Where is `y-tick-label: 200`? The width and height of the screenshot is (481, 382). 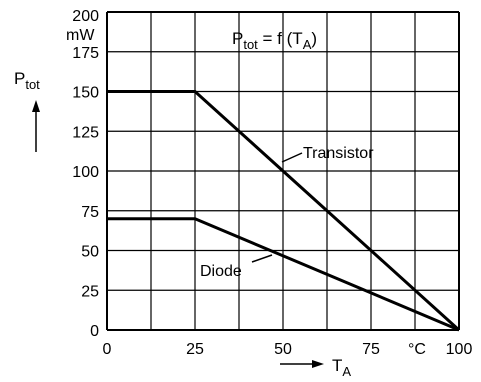 y-tick-label: 200 is located at coordinates (85, 16).